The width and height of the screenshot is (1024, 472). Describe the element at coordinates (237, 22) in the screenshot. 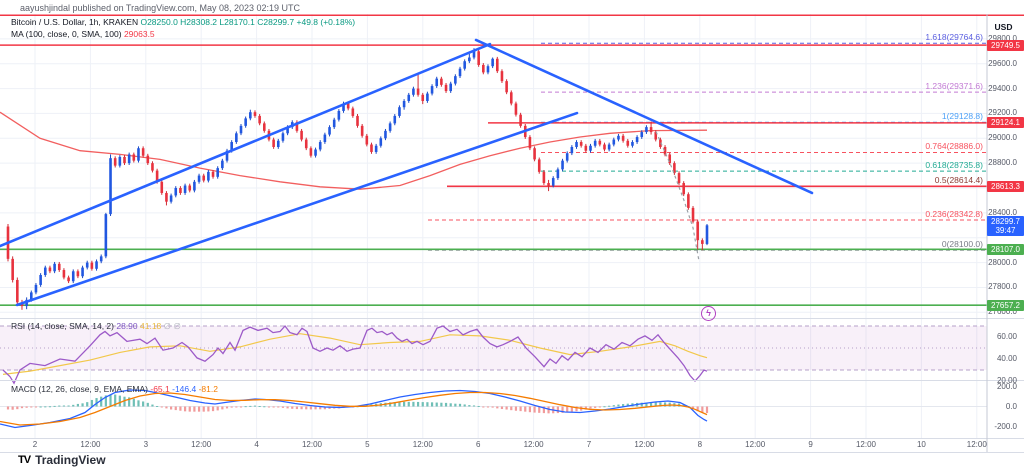

I see `ohlc-low: L28170.1` at that location.